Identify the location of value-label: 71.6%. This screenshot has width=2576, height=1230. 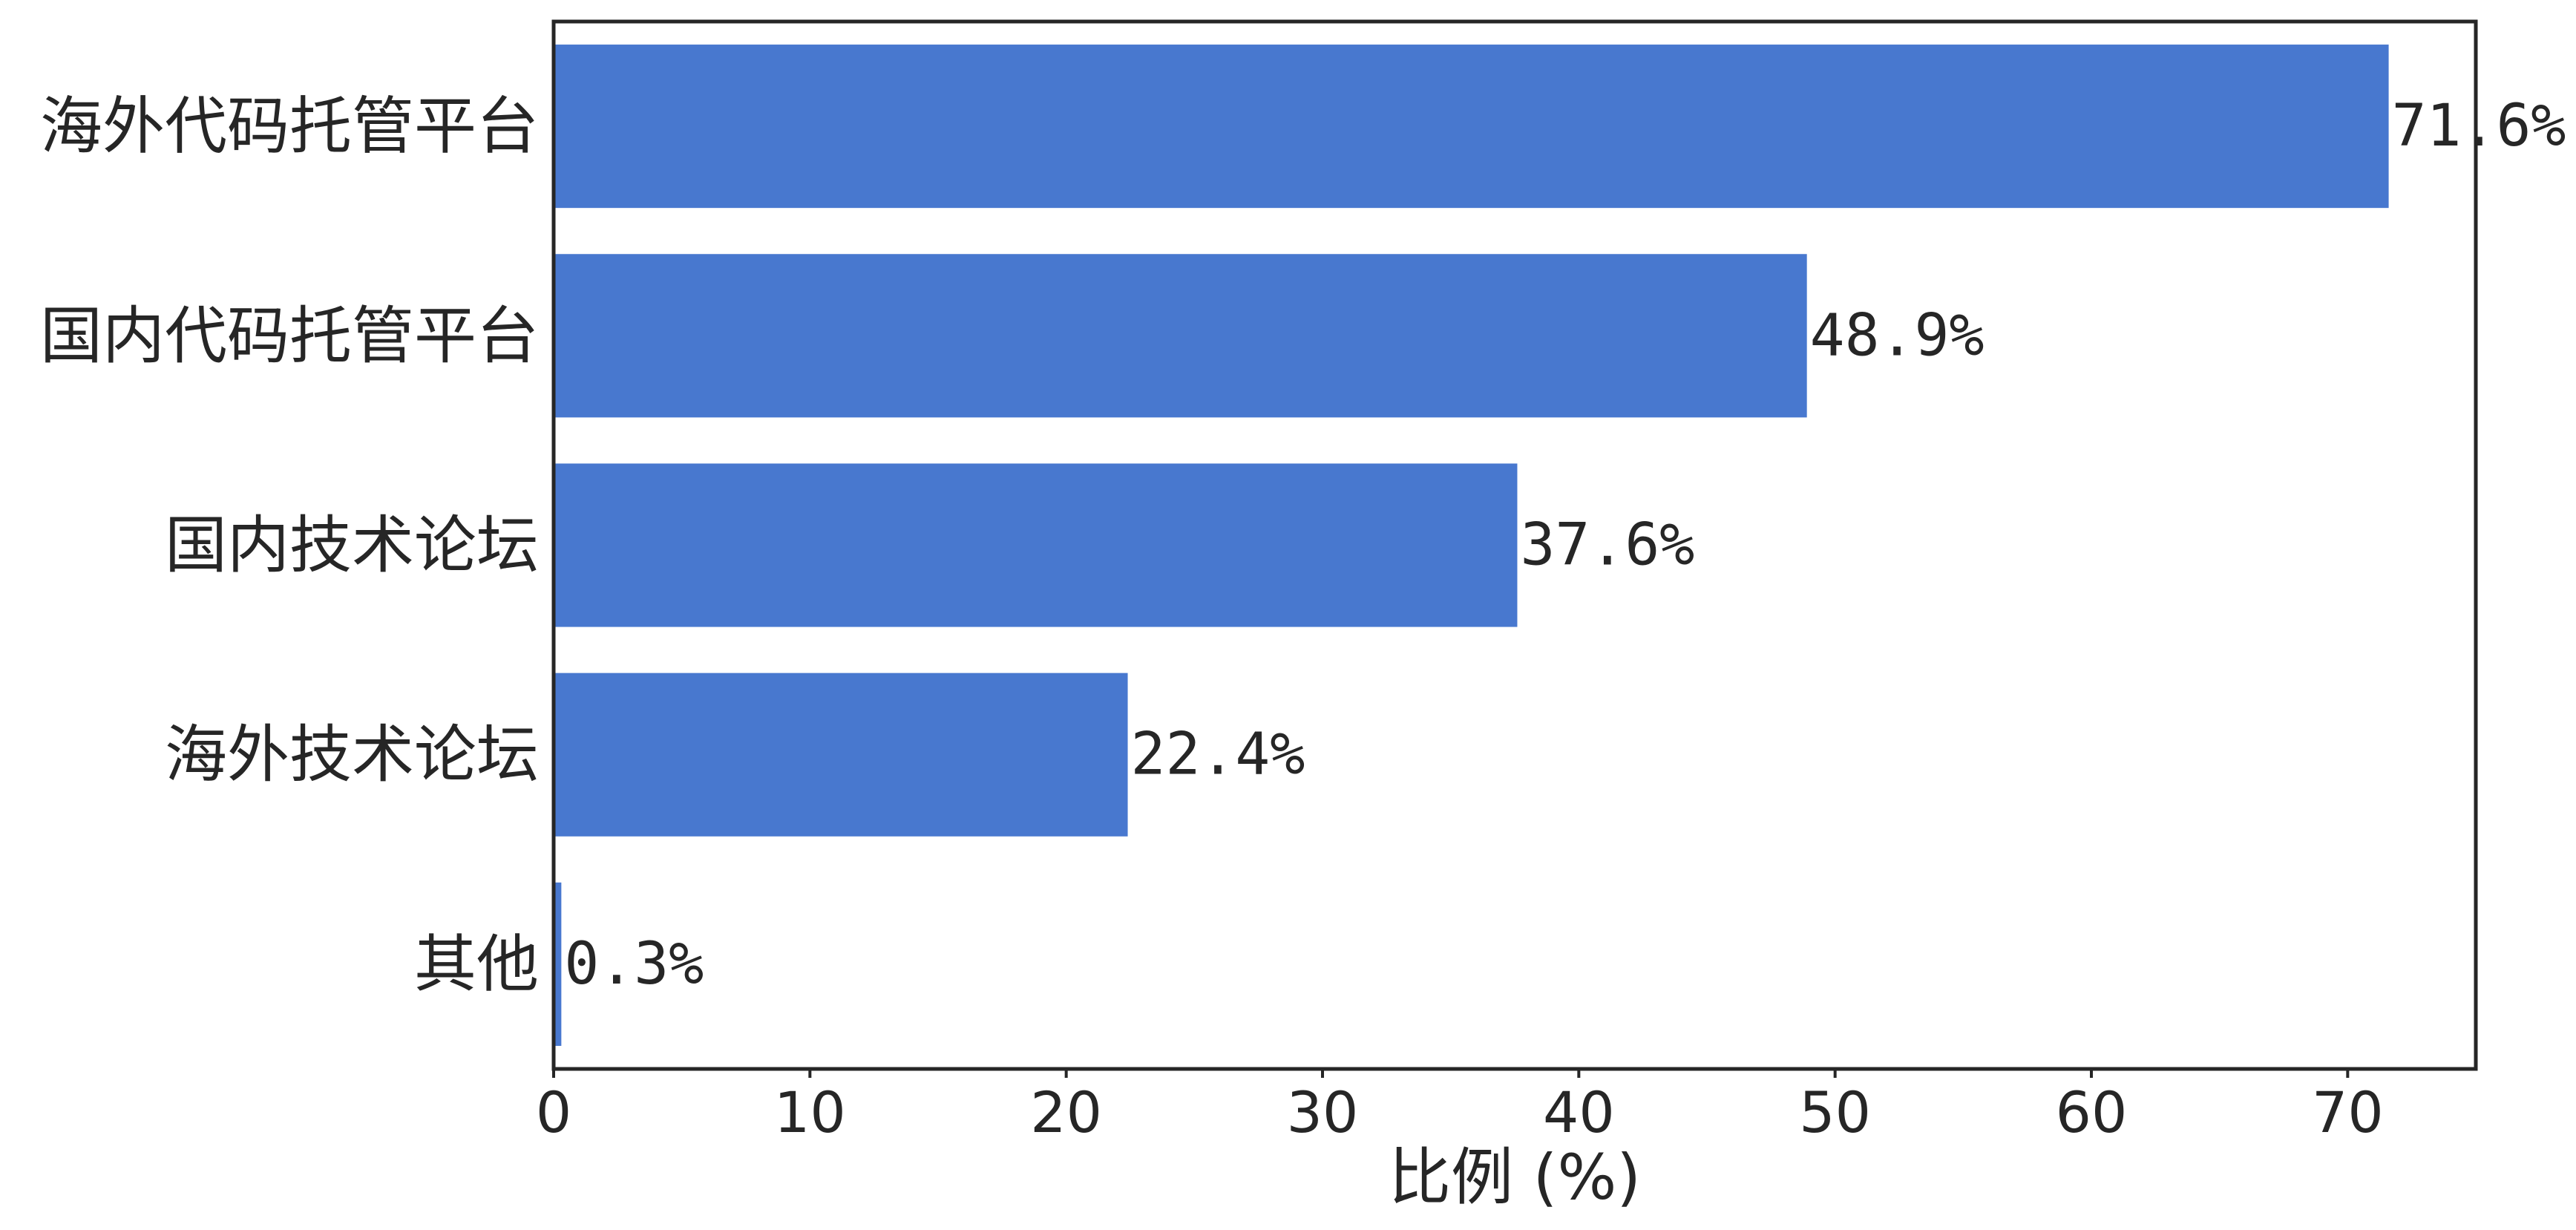
(2479, 126).